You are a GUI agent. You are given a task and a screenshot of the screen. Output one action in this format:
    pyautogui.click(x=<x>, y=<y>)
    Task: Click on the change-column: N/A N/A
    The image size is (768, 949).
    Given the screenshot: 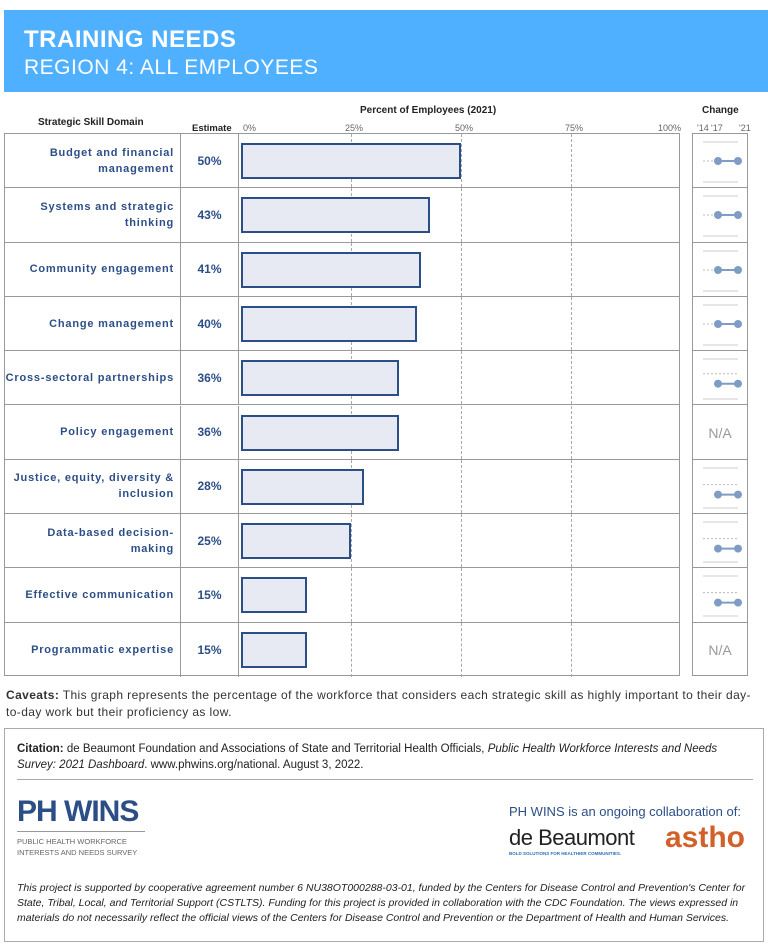 What is the action you would take?
    pyautogui.click(x=720, y=404)
    